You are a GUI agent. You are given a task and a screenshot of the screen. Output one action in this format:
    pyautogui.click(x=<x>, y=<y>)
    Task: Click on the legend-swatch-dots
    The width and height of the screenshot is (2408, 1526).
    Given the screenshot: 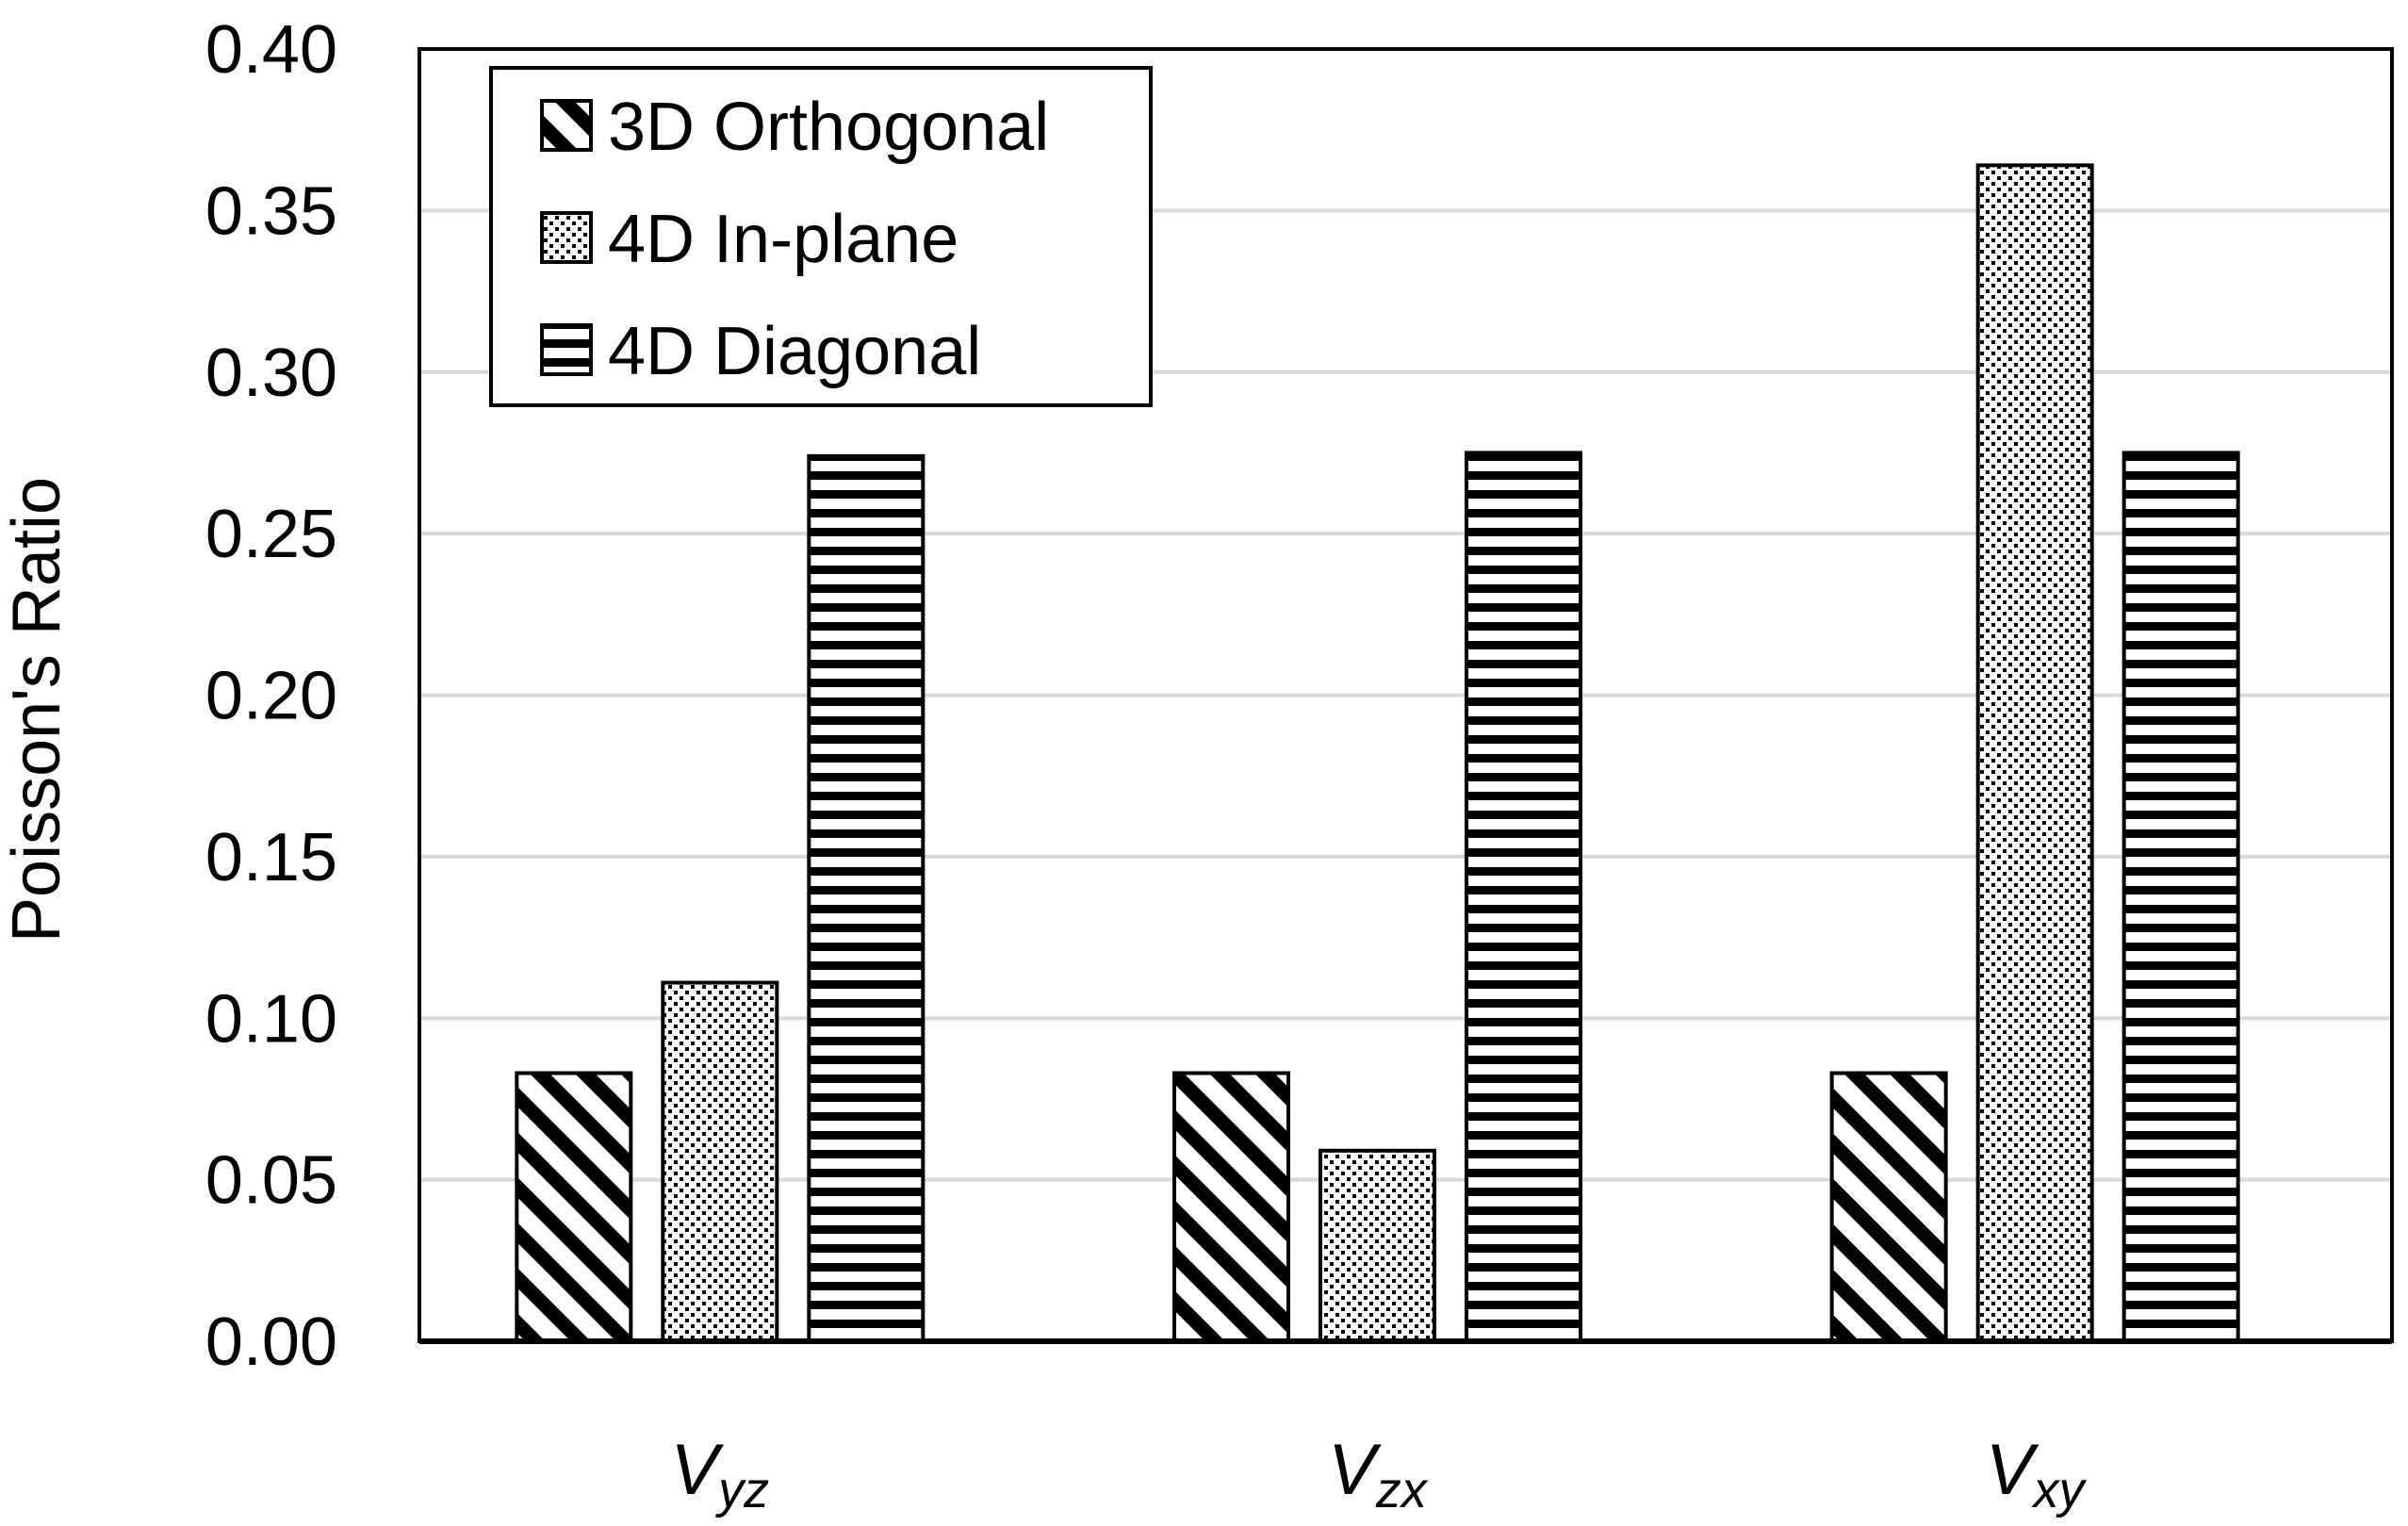 What is the action you would take?
    pyautogui.click(x=566, y=237)
    